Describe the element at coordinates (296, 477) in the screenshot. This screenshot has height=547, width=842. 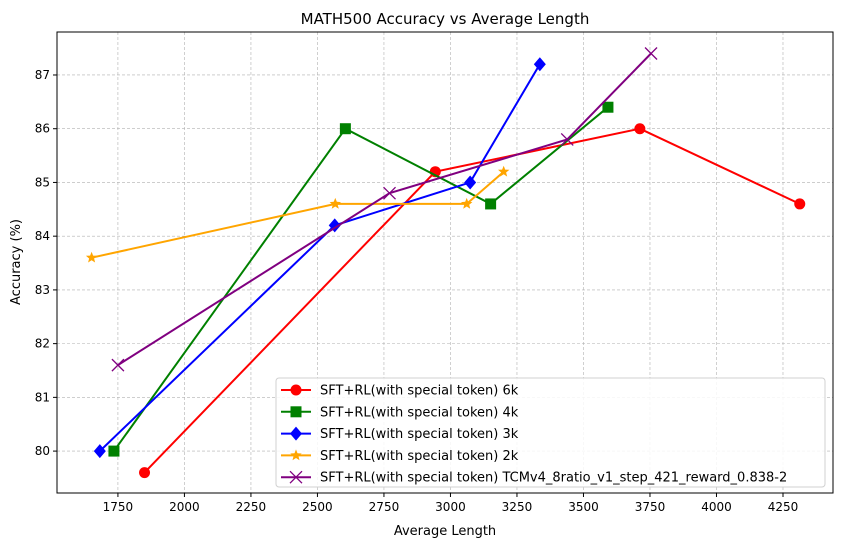
I see `legend-marker-x` at that location.